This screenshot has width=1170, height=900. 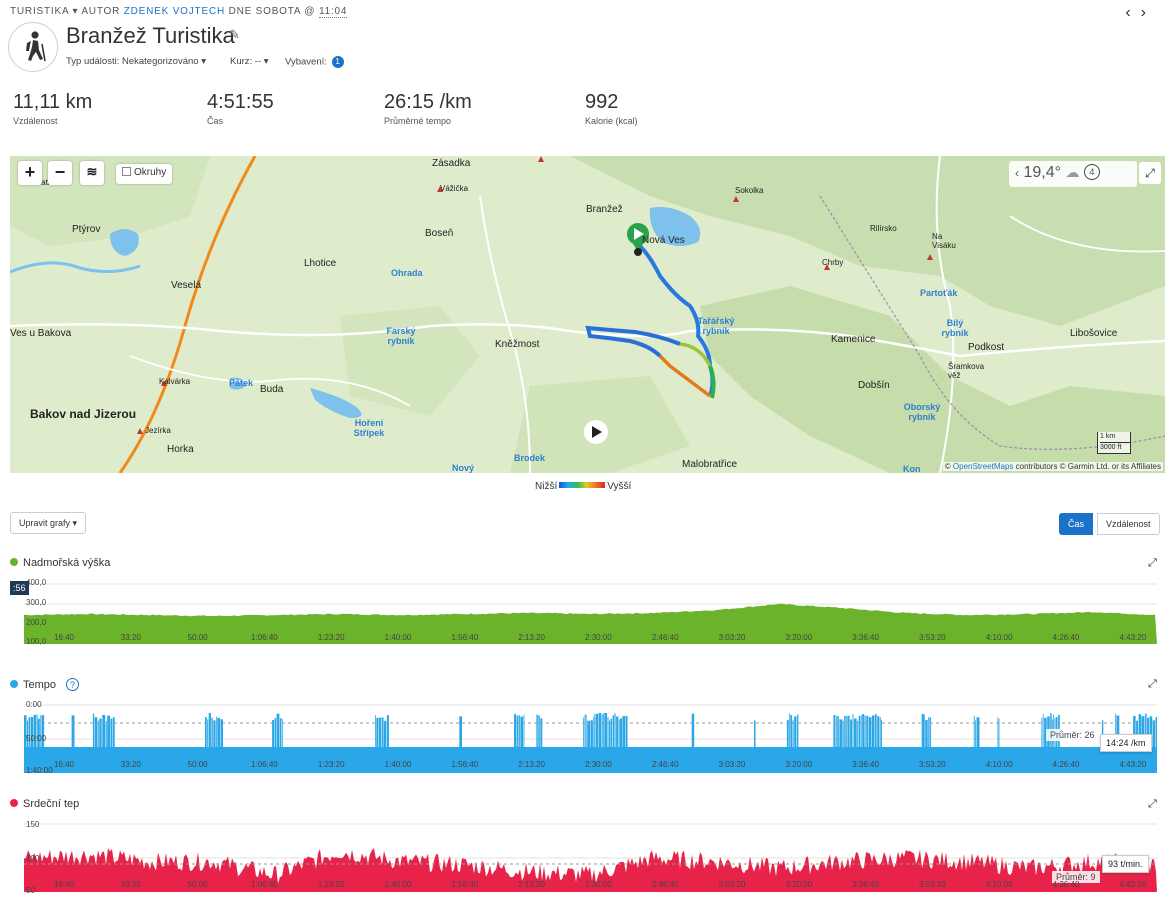 I want to click on elevation-dot, so click(x=14, y=562).